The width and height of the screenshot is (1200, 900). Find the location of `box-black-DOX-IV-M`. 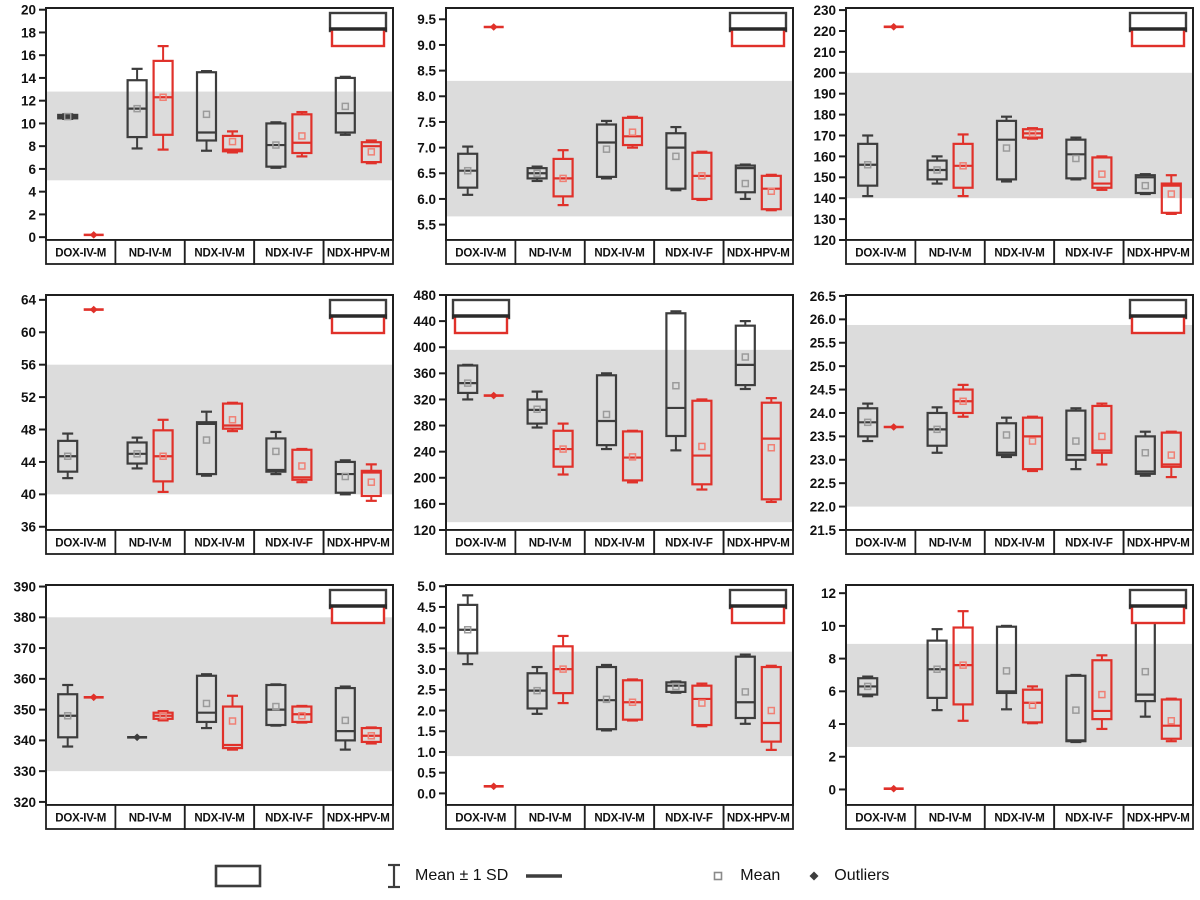

box-black-DOX-IV-M is located at coordinates (468, 630).